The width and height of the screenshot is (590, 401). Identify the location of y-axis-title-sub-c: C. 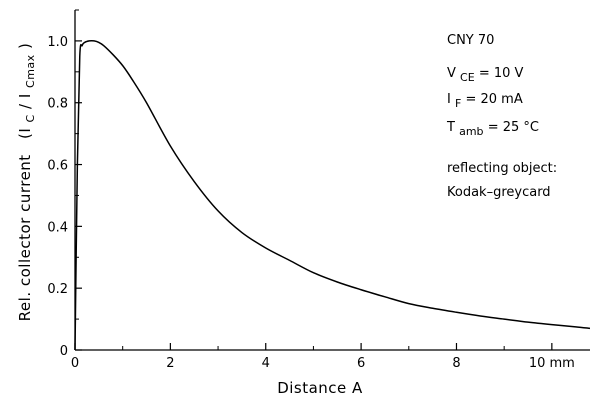
(30, 118).